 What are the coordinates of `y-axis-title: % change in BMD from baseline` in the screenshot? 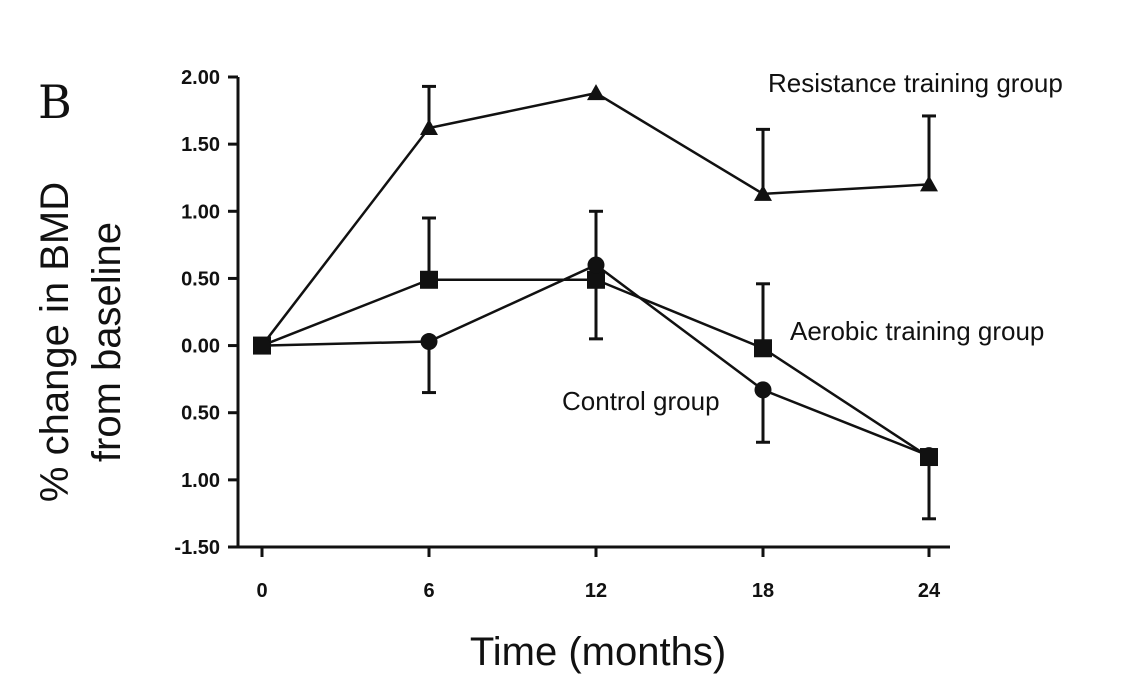 It's located at (81, 342).